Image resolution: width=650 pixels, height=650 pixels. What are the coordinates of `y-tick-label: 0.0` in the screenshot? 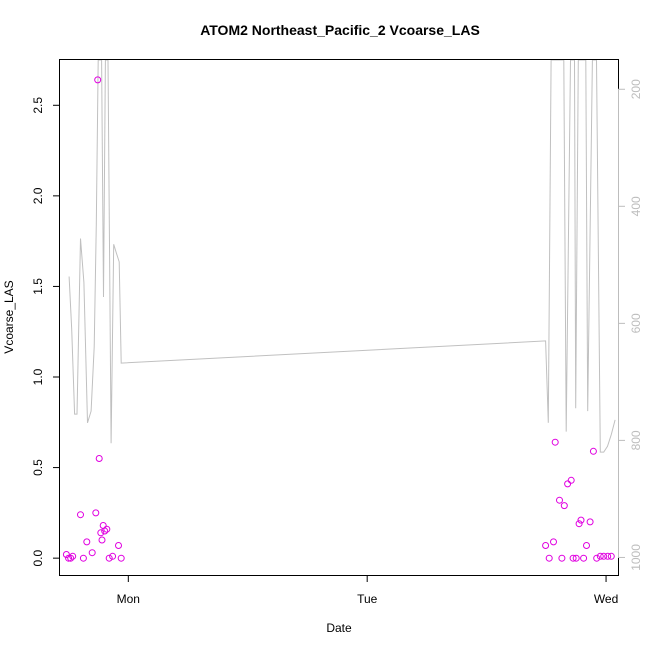 It's located at (38, 557).